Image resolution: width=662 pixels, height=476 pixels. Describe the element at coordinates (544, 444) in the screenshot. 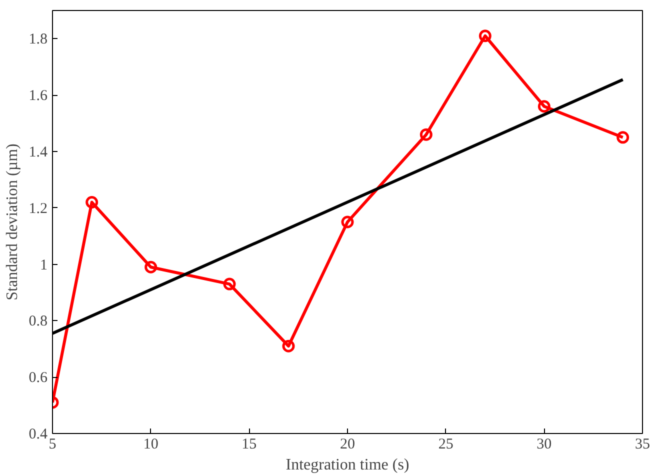

I see `x-tick-label: 30` at that location.